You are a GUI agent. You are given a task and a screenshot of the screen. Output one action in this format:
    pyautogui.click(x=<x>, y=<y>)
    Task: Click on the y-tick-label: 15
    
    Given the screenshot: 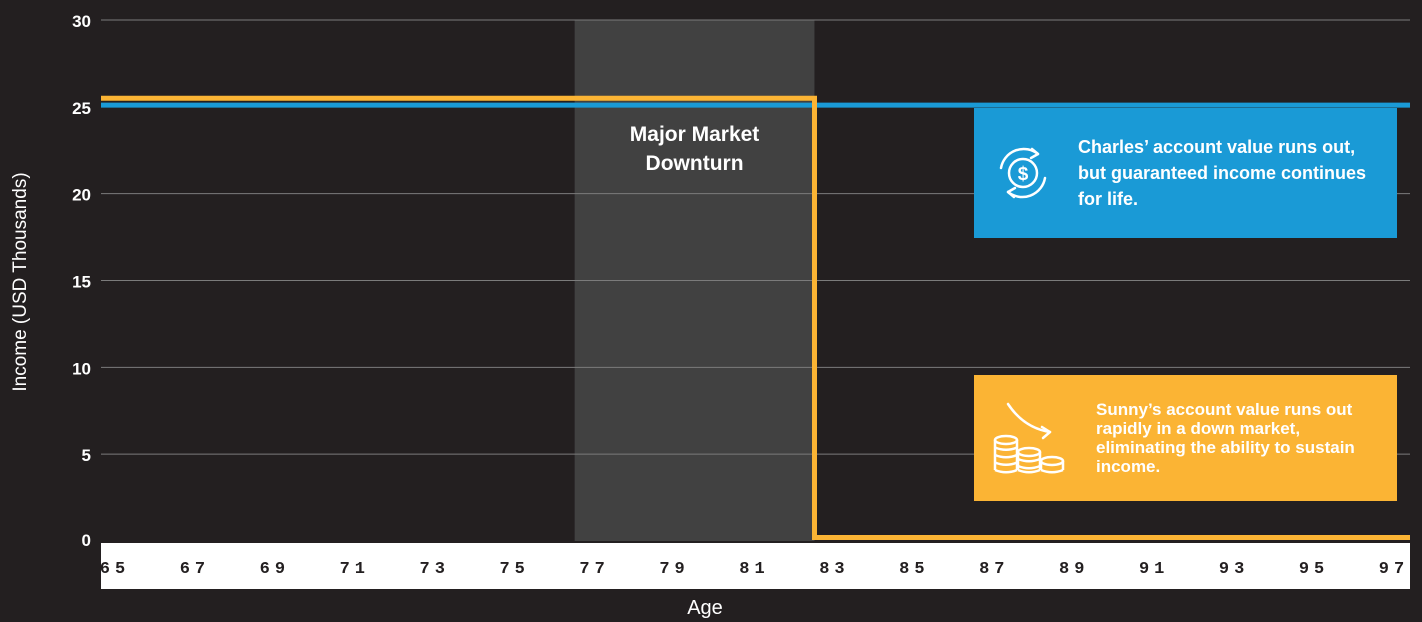 What is the action you would take?
    pyautogui.click(x=81, y=282)
    